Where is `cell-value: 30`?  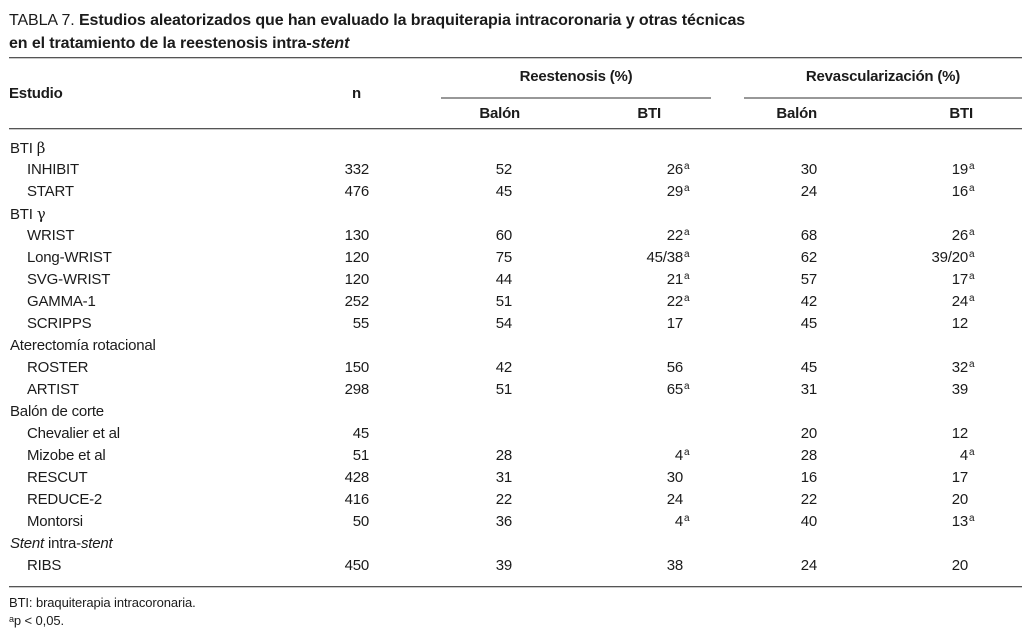
cell-value: 30 is located at coordinates (809, 169).